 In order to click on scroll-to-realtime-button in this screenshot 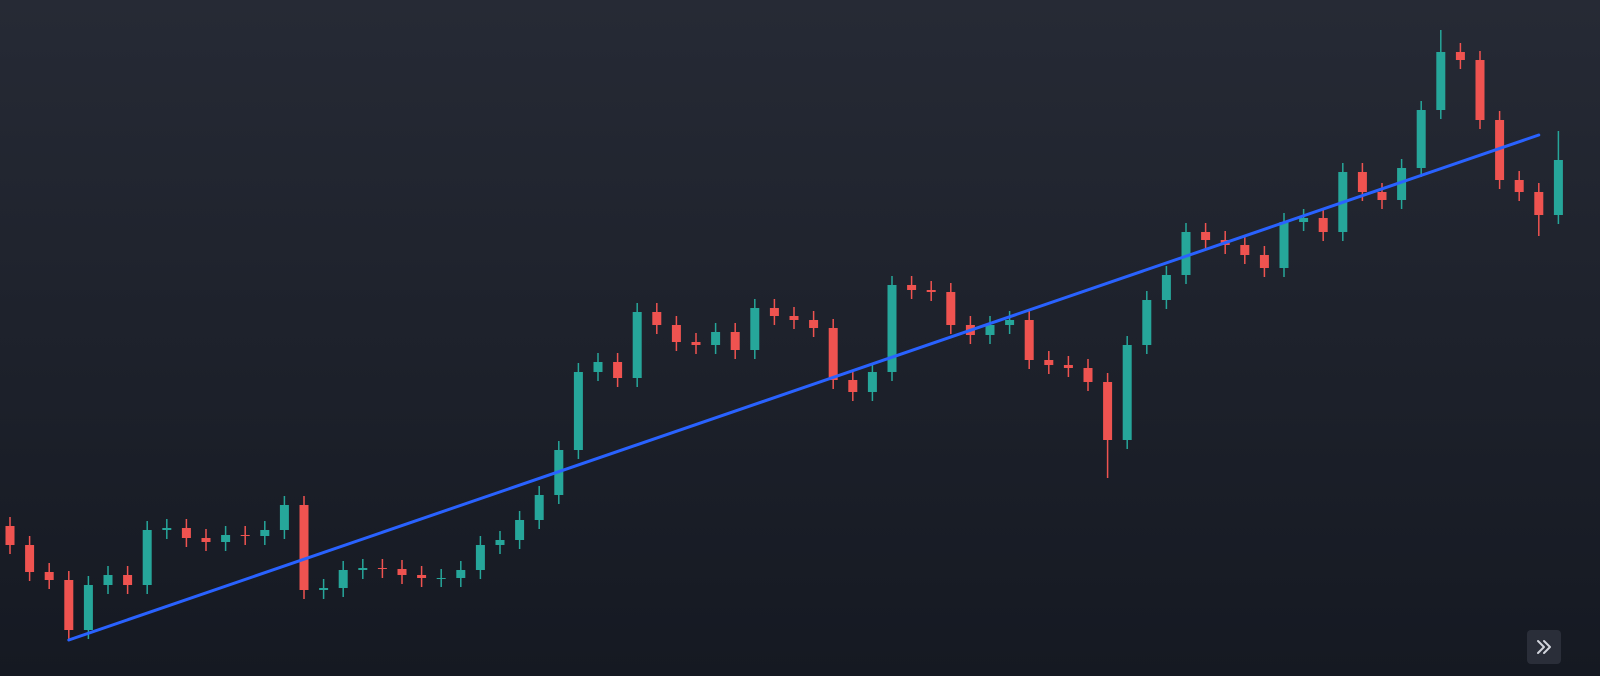, I will do `click(1544, 647)`.